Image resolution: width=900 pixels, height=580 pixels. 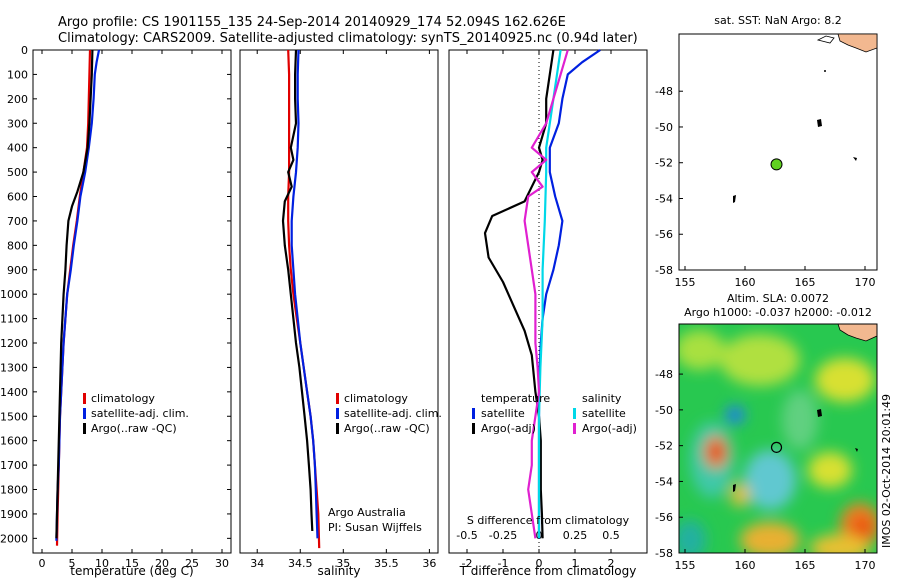 What do you see at coordinates (548, 571) in the screenshot?
I see `t-difference-axis-label: T difference from climatology` at bounding box center [548, 571].